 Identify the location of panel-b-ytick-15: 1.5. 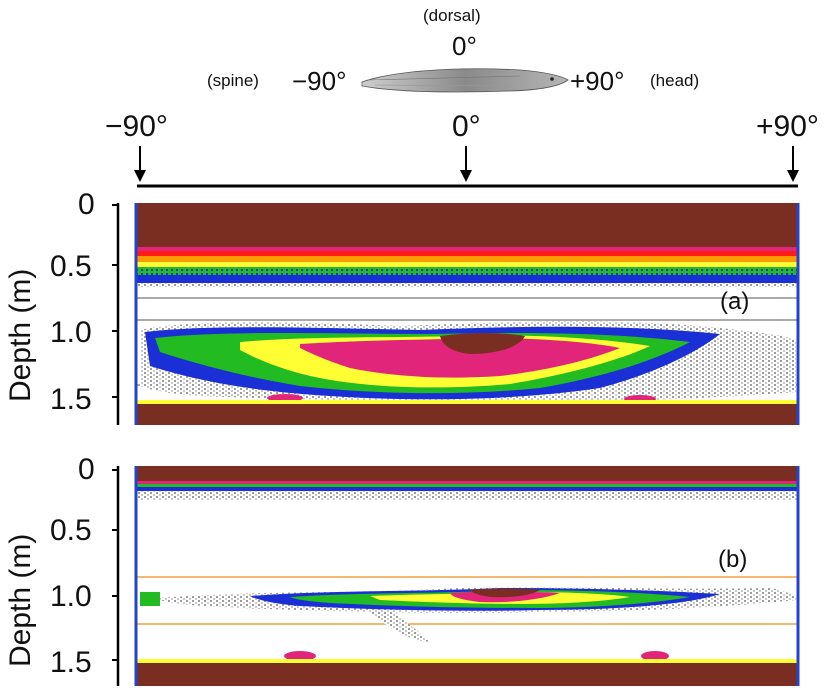
(71, 662).